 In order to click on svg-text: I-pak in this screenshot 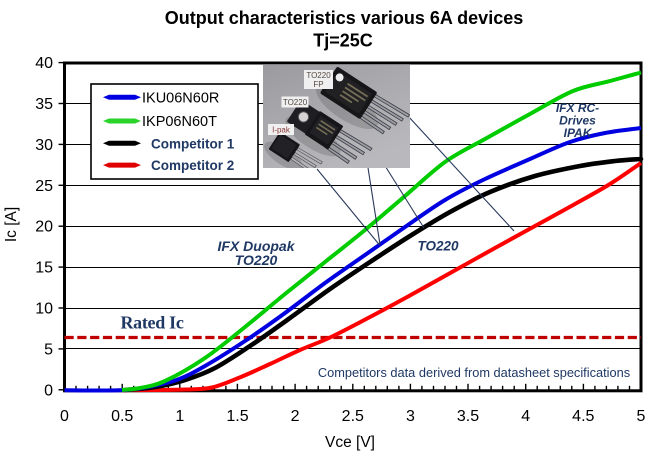, I will do `click(281, 130)`.